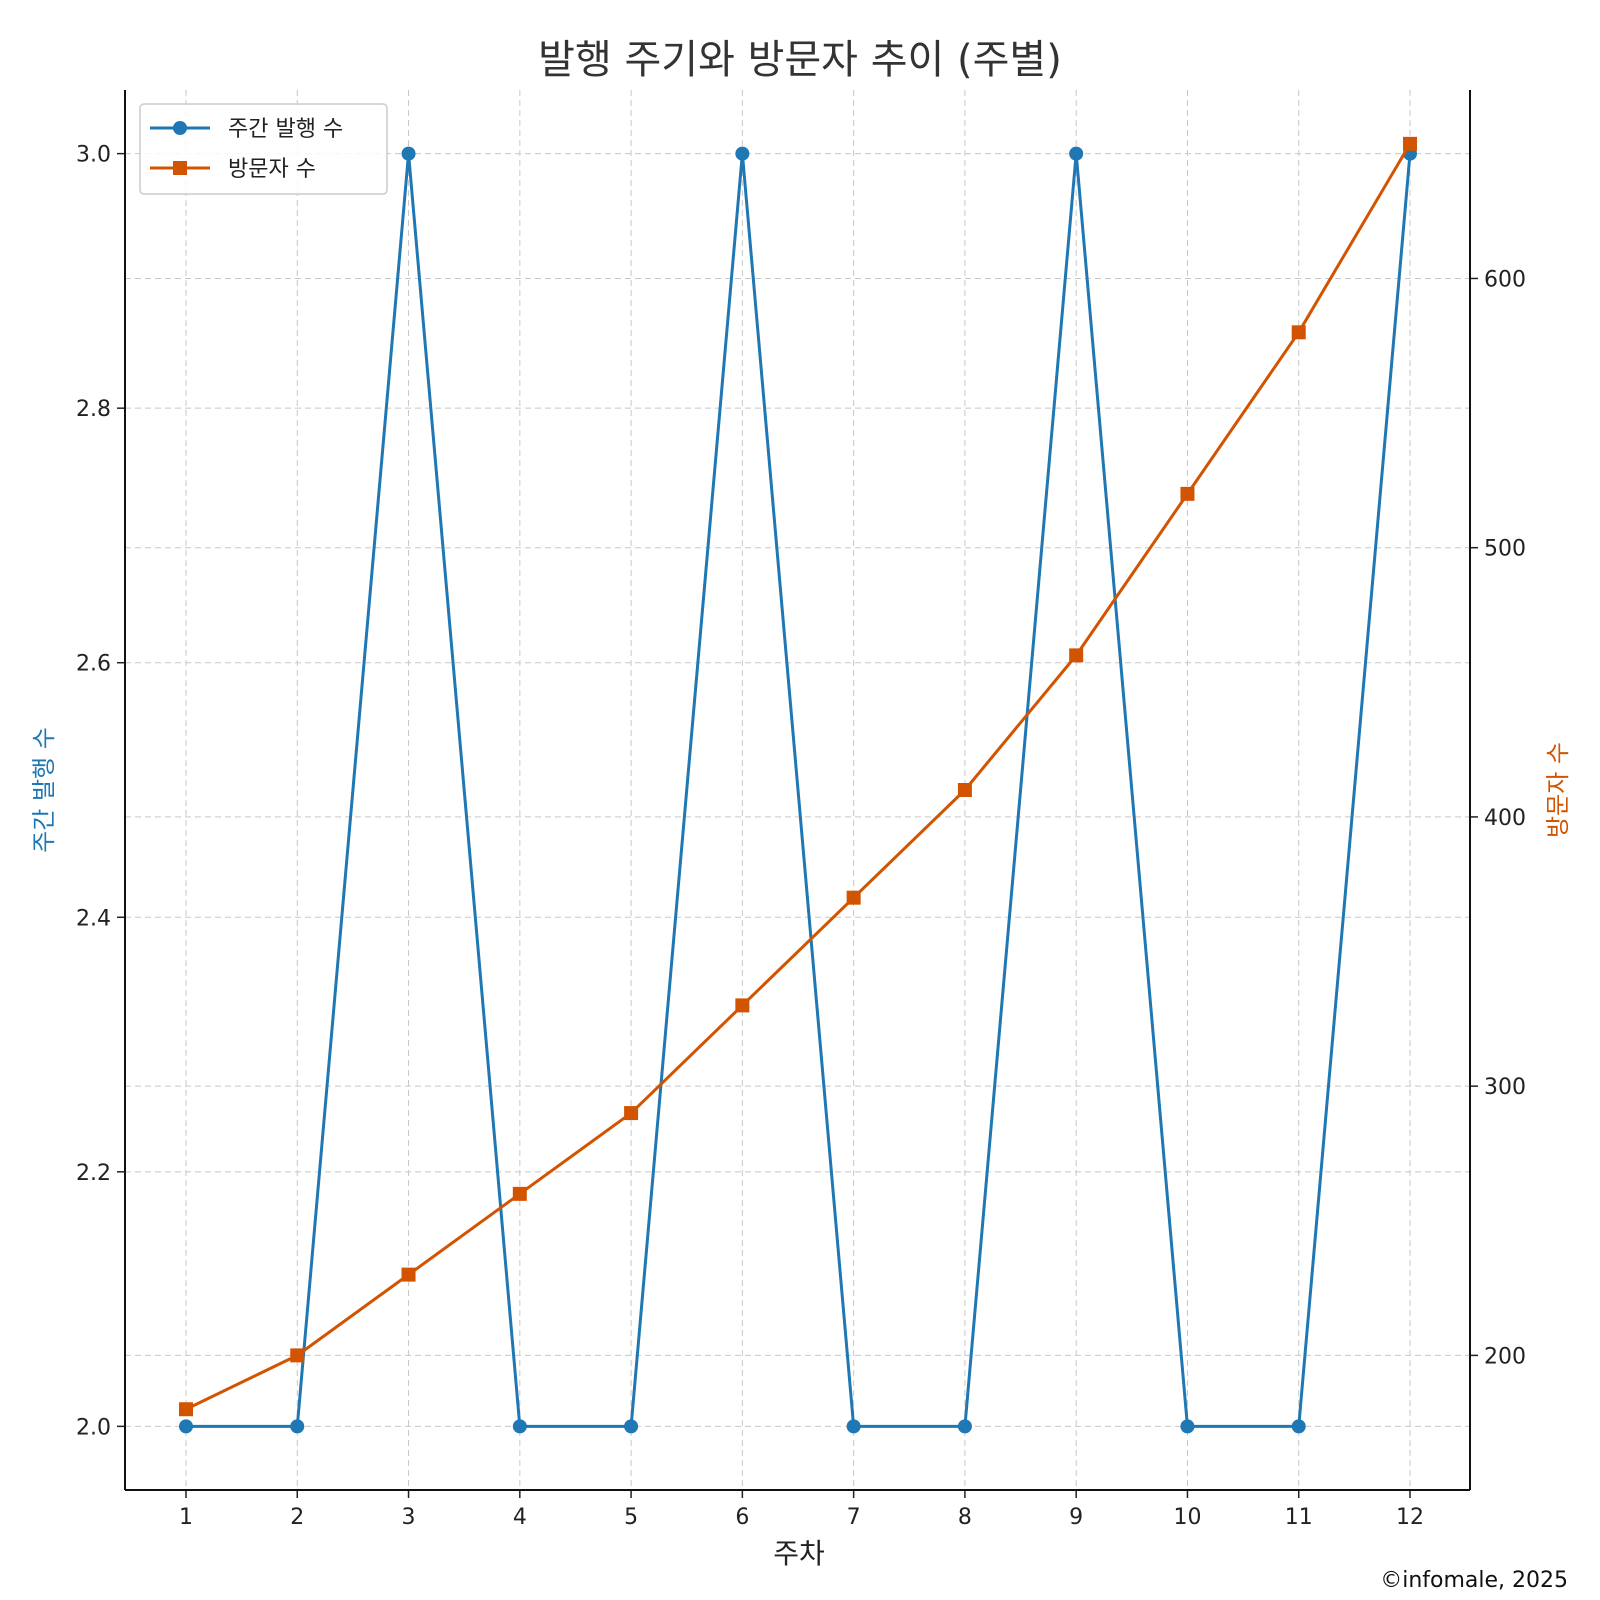 This screenshot has height=1600, width=1600. I want to click on legend-label-visitors: 방문자 수, so click(272, 169).